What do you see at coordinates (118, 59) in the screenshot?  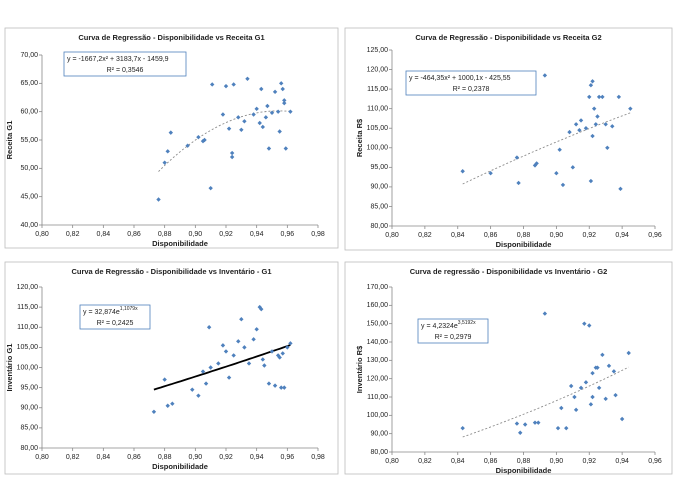 I see `equation: y = -1667,2x² + 3183,7x - 1459,9` at bounding box center [118, 59].